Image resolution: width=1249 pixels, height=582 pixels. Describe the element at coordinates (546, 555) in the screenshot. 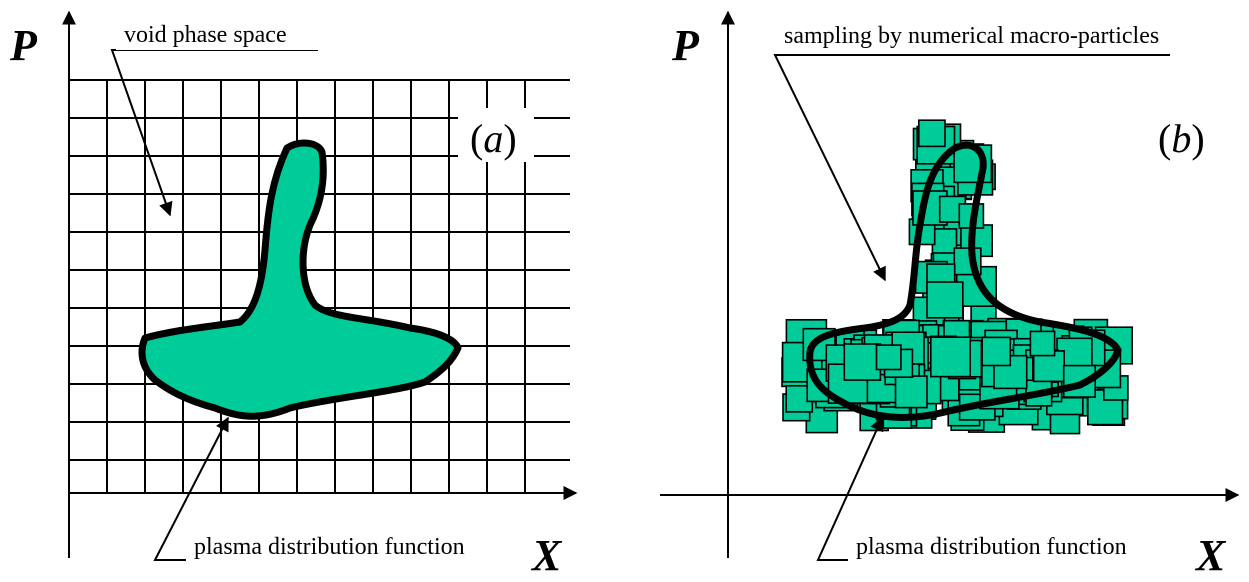

I see `axis-x-label-a: X` at that location.